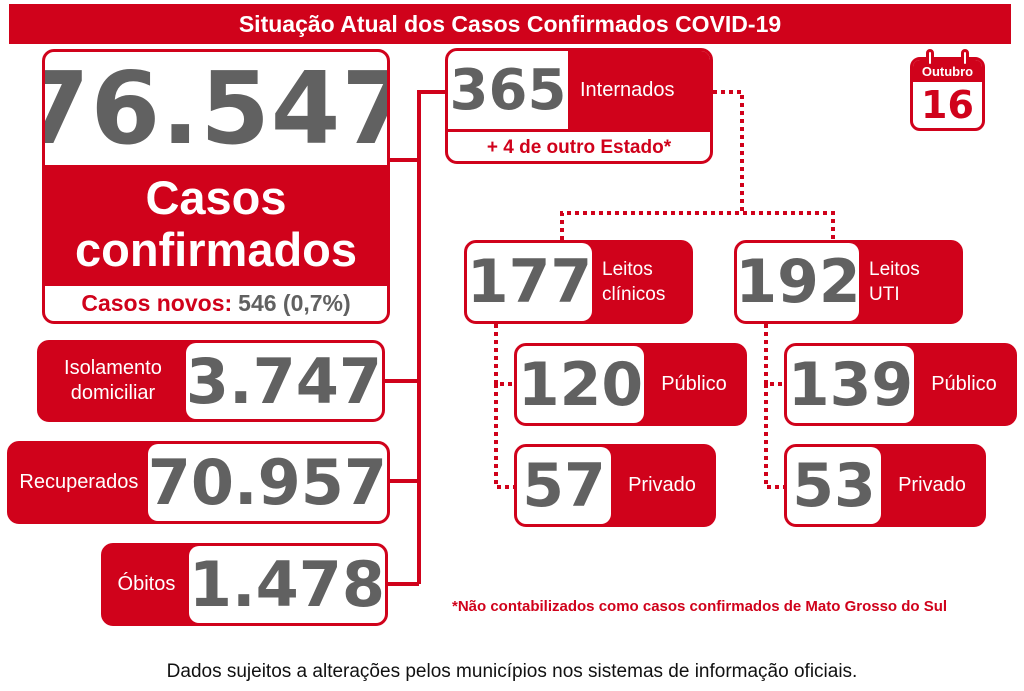 The image size is (1024, 691). I want to click on icu-public-label: Público, so click(964, 384).